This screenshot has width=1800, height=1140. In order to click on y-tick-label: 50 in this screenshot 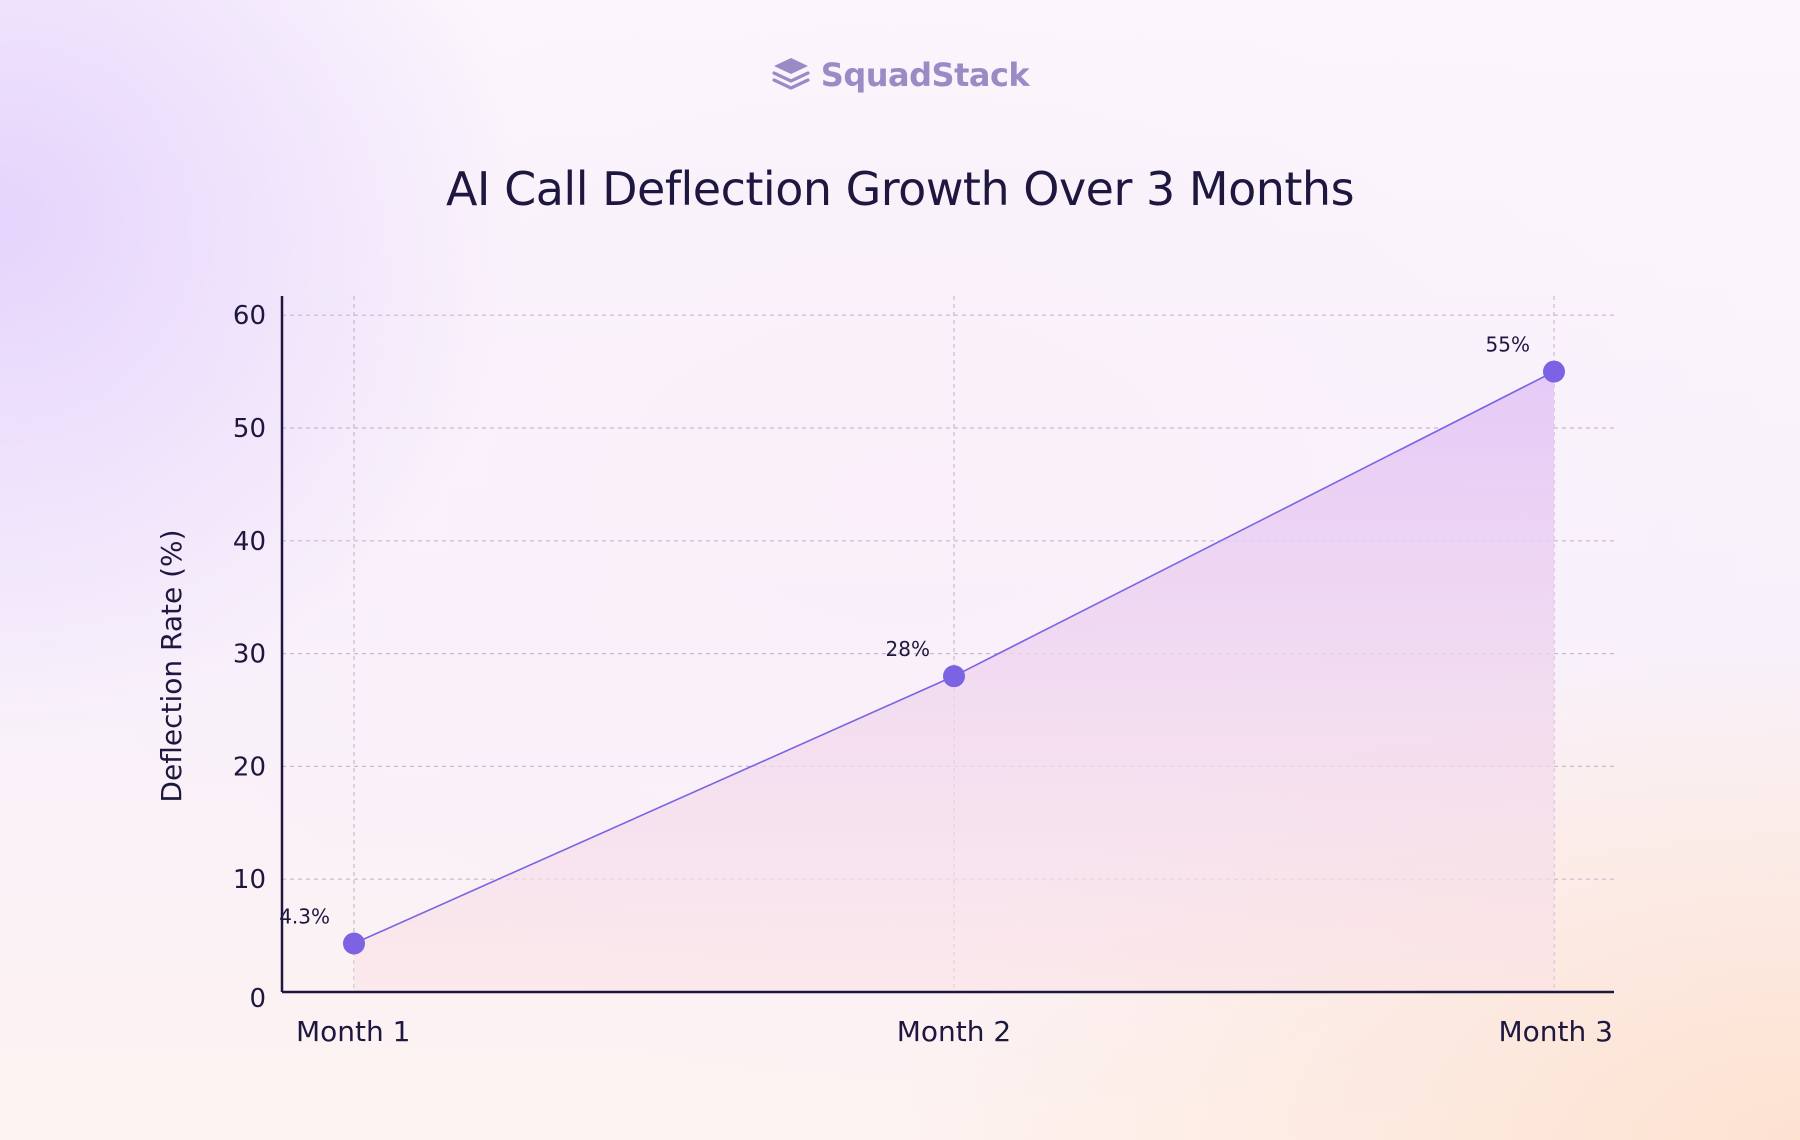, I will do `click(249, 429)`.